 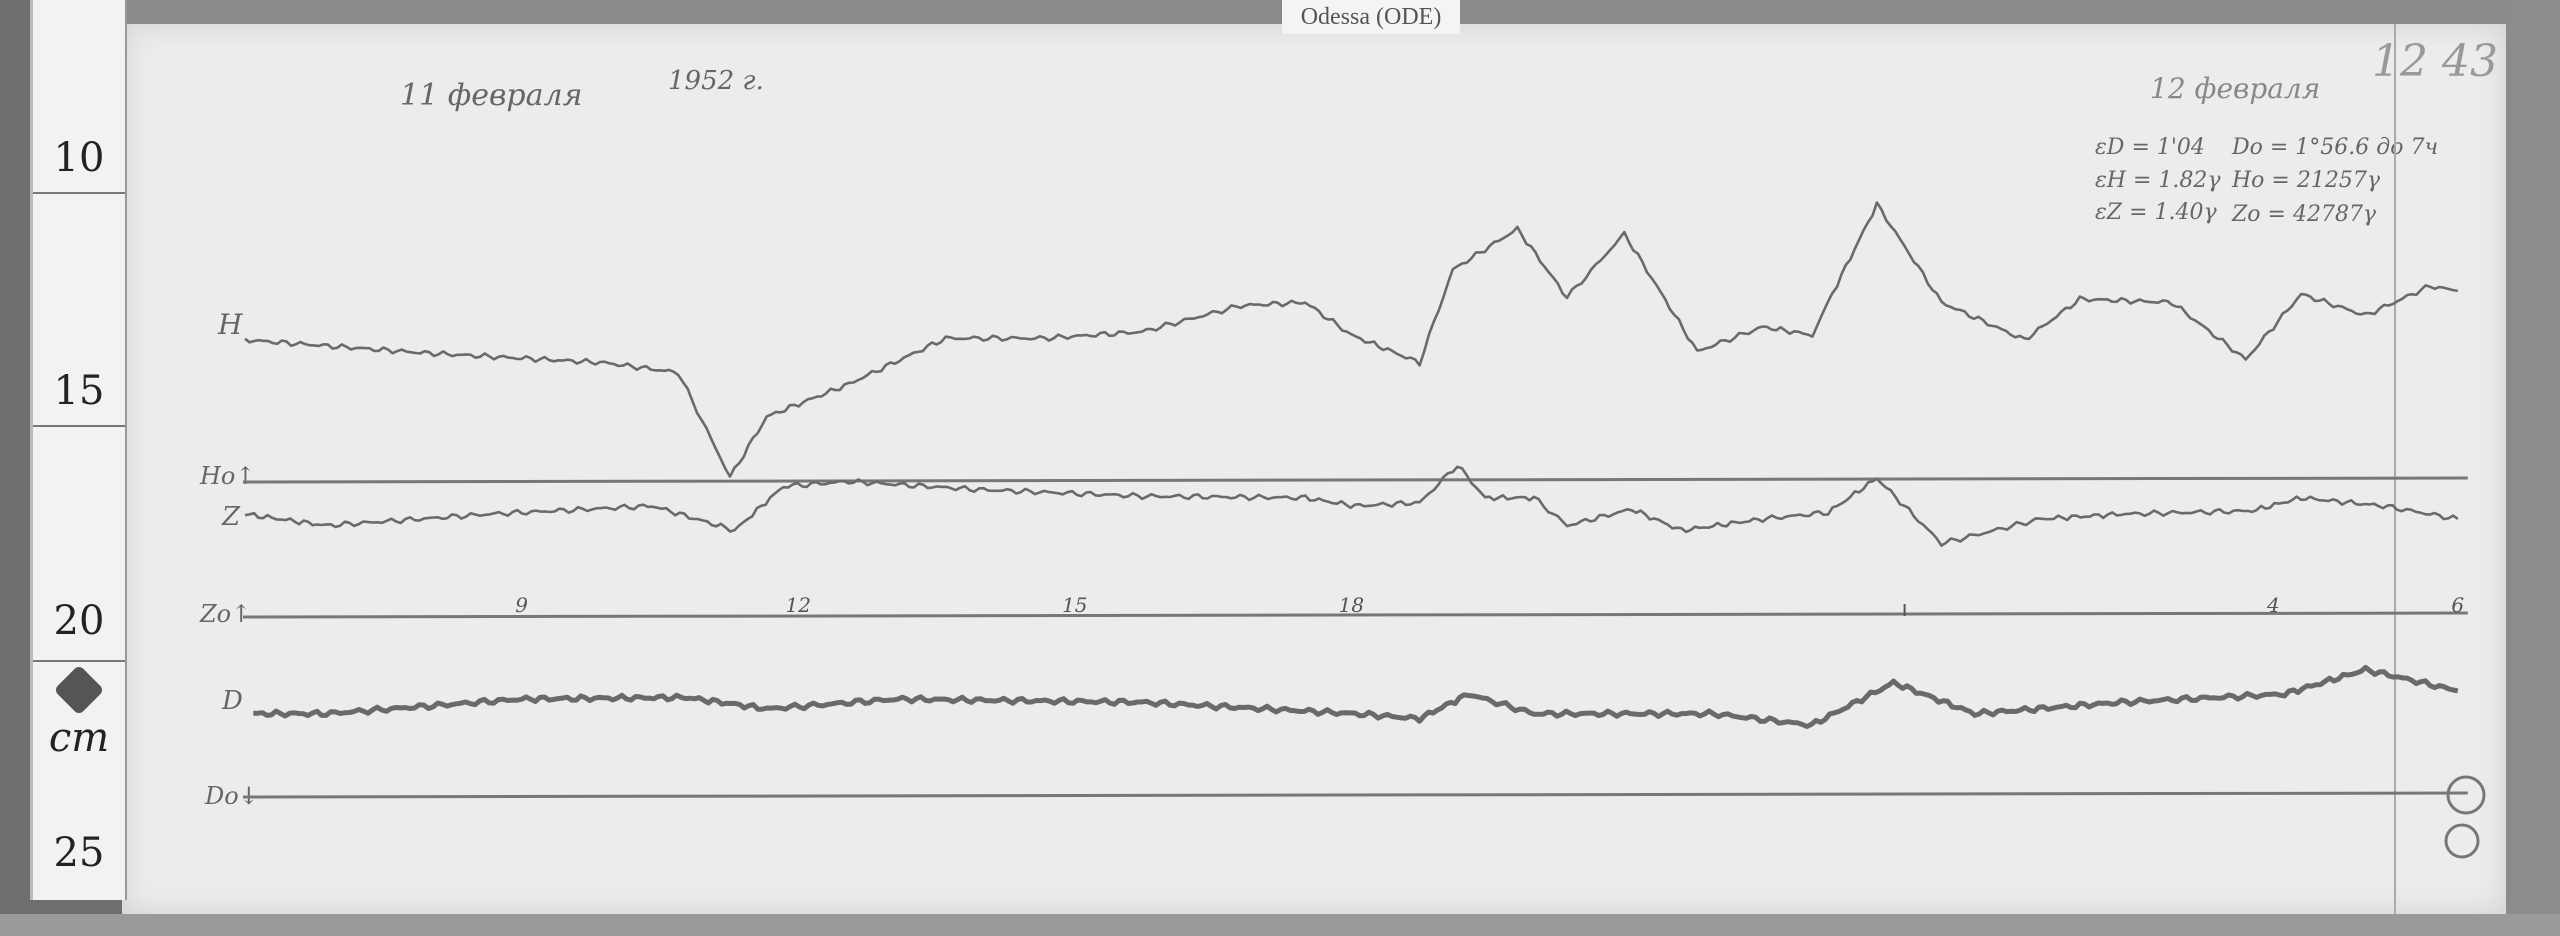 What do you see at coordinates (2158, 180) in the screenshot?
I see `constant-eps-h: εH = 1.82γ` at bounding box center [2158, 180].